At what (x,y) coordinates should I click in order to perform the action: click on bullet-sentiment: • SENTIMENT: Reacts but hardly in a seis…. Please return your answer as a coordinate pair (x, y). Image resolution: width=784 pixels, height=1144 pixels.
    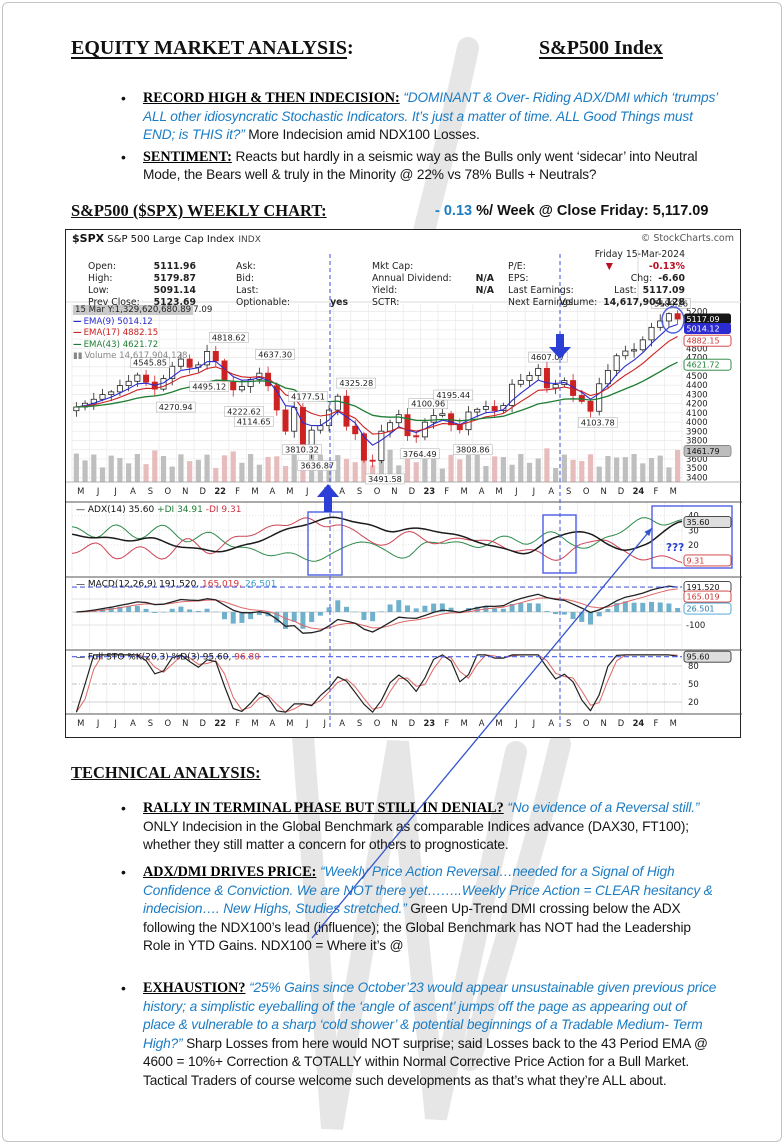
    Looking at the image, I should click on (421, 166).